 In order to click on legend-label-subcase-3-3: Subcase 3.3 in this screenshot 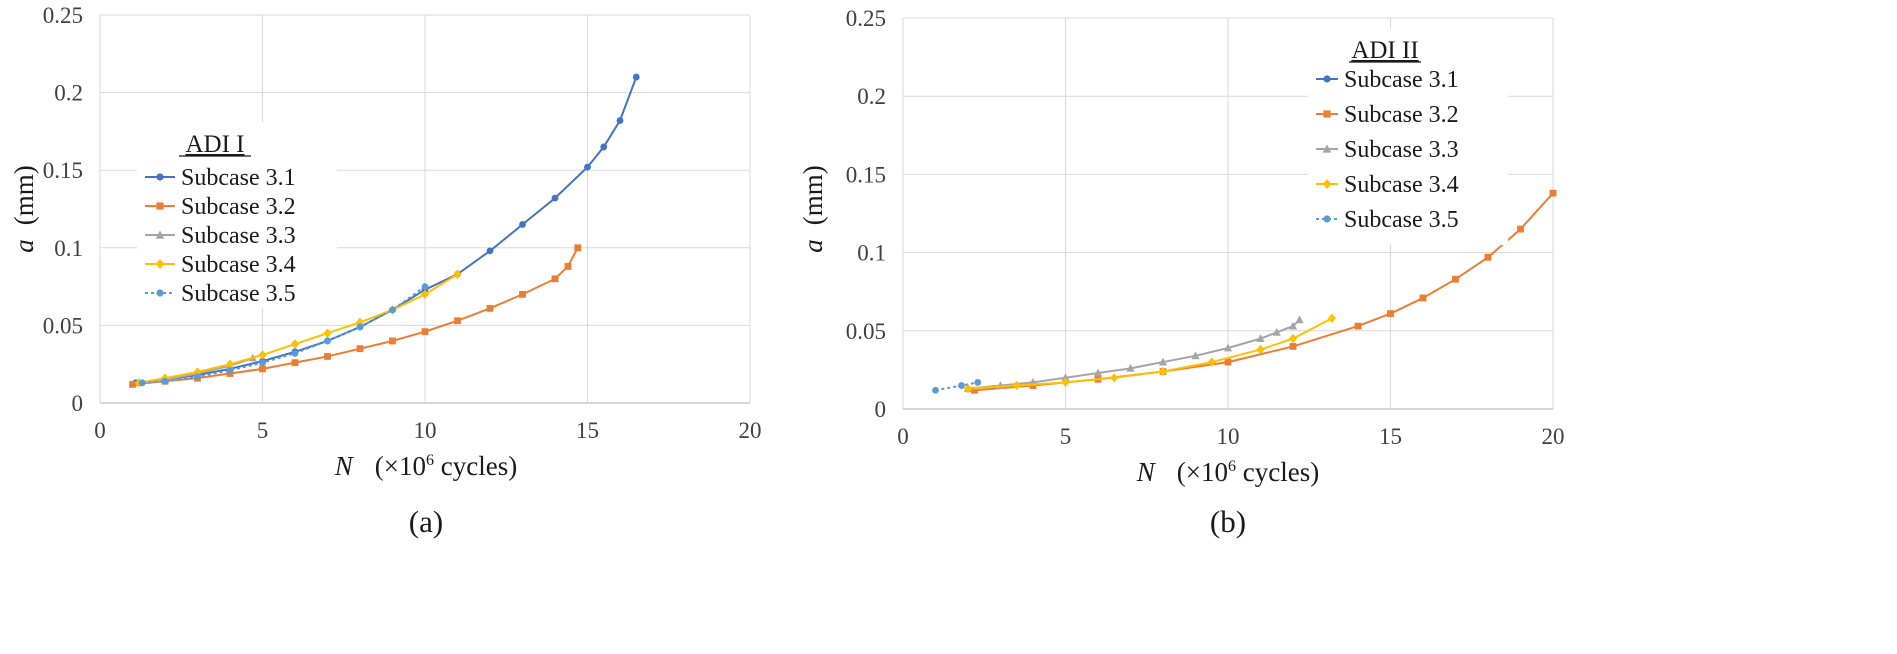, I will do `click(1401, 150)`.